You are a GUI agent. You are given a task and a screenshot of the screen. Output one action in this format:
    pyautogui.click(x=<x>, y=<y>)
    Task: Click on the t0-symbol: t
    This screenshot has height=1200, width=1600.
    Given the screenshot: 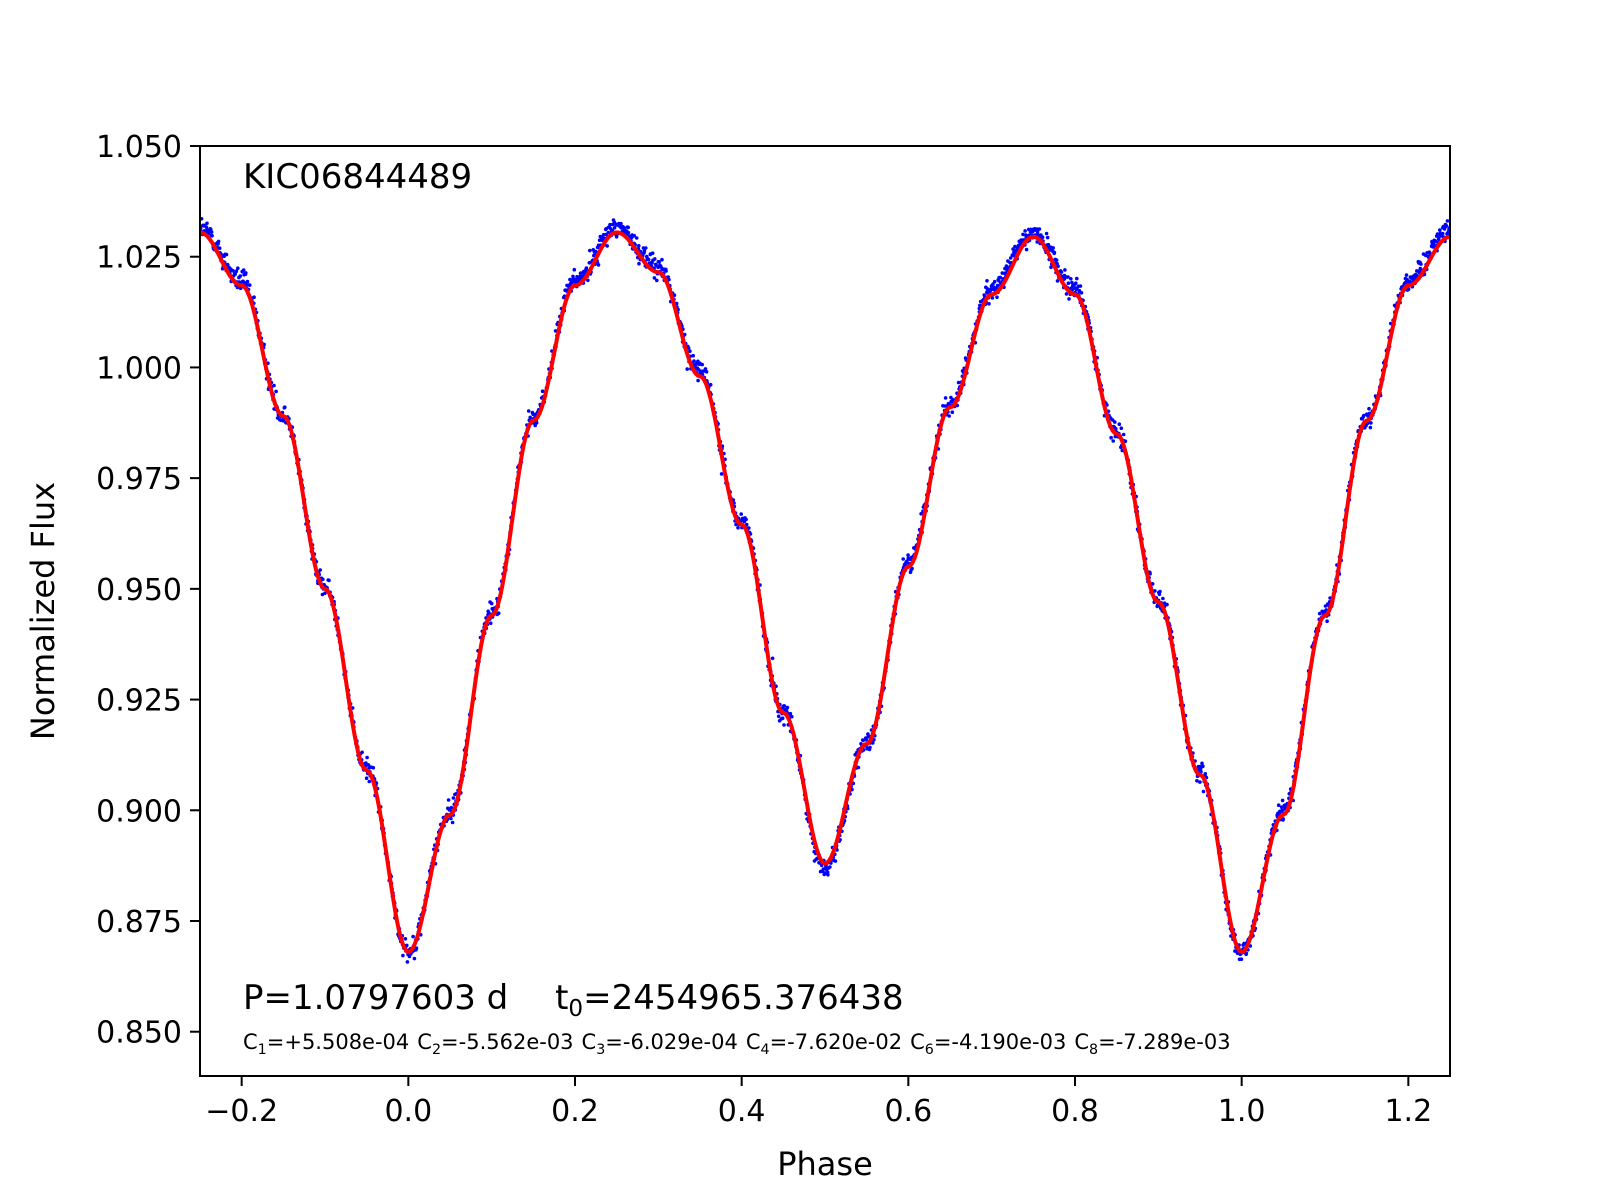 What is the action you would take?
    pyautogui.click(x=561, y=998)
    